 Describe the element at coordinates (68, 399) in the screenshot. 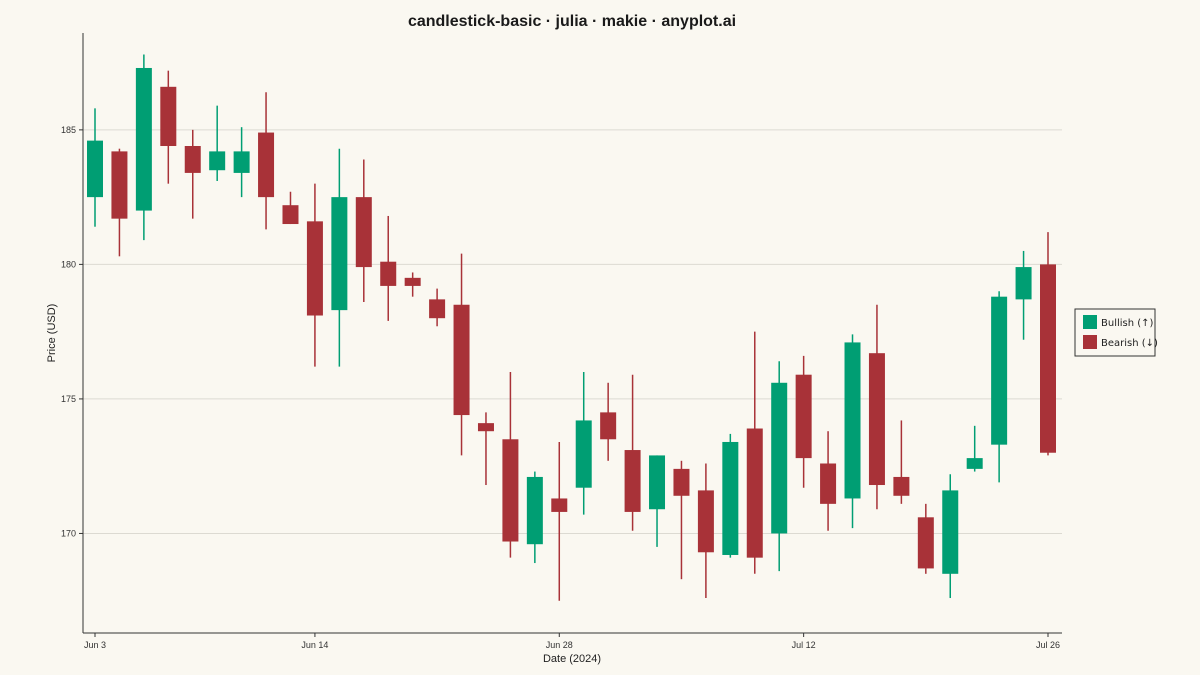

I see `y-tick-label: 175` at that location.